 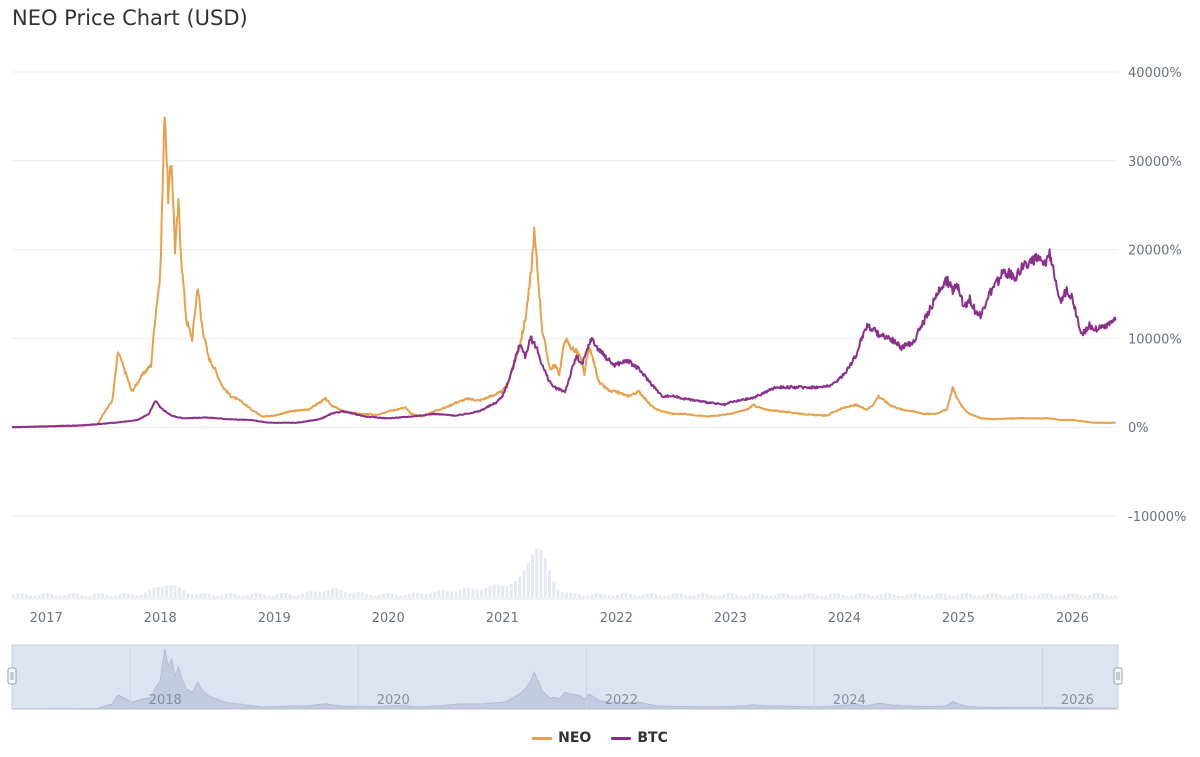 I want to click on navigator-tick-label: 2024, so click(x=849, y=700).